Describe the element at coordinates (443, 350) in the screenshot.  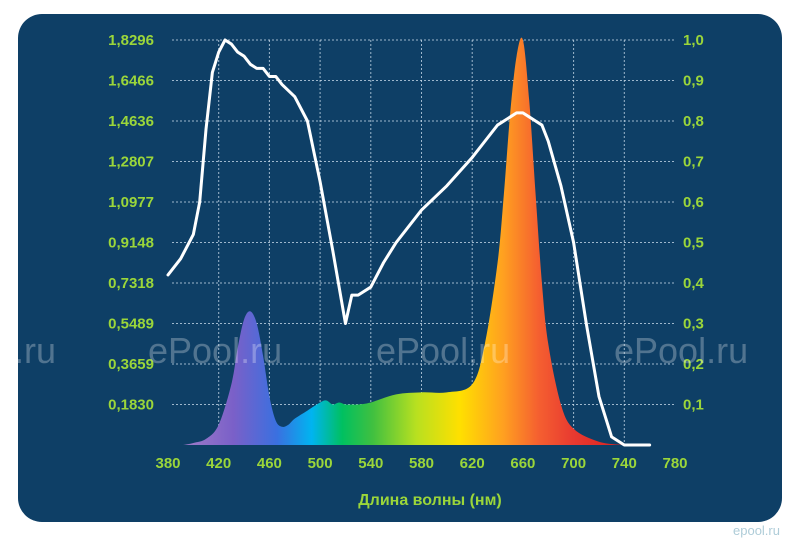
I see `watermark-text-3: ePool.ru` at that location.